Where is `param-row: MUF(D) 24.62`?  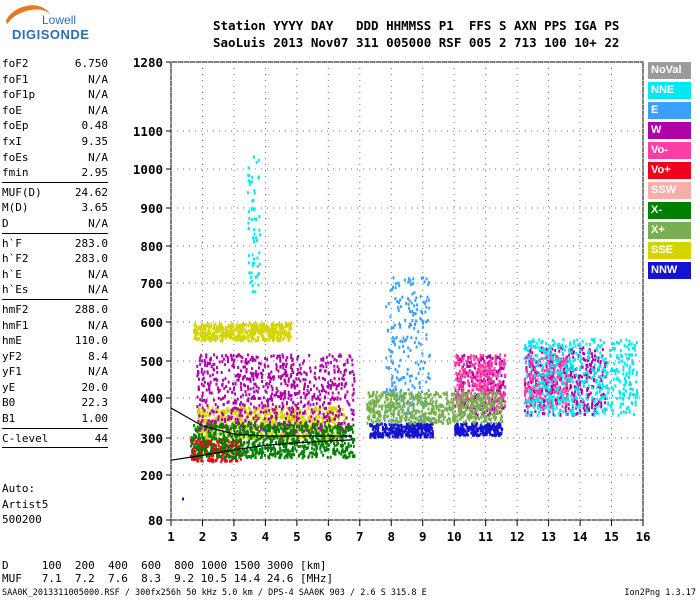 param-row: MUF(D) 24.62 is located at coordinates (55, 193).